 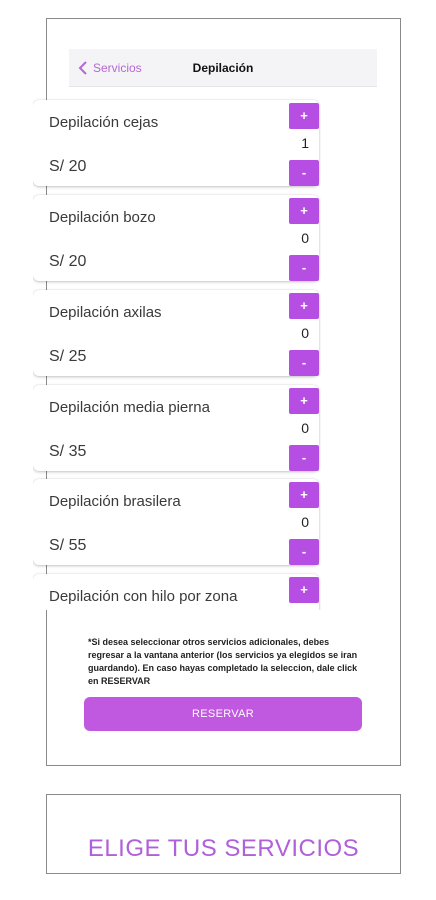 What do you see at coordinates (176, 333) in the screenshot?
I see `service-card: Depilación axilas S/ 25 + 0 -` at bounding box center [176, 333].